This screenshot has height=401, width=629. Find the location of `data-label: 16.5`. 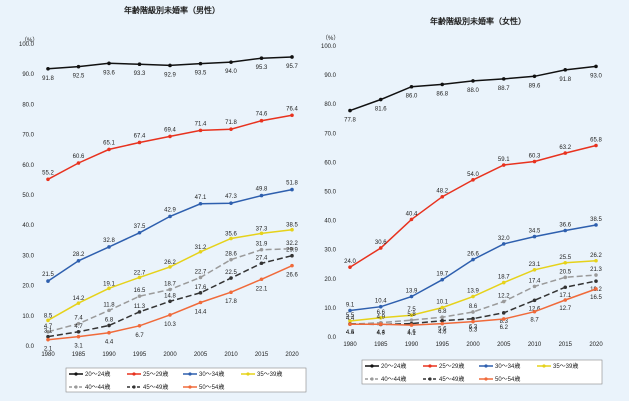

data-label: 16.5 is located at coordinates (596, 298).